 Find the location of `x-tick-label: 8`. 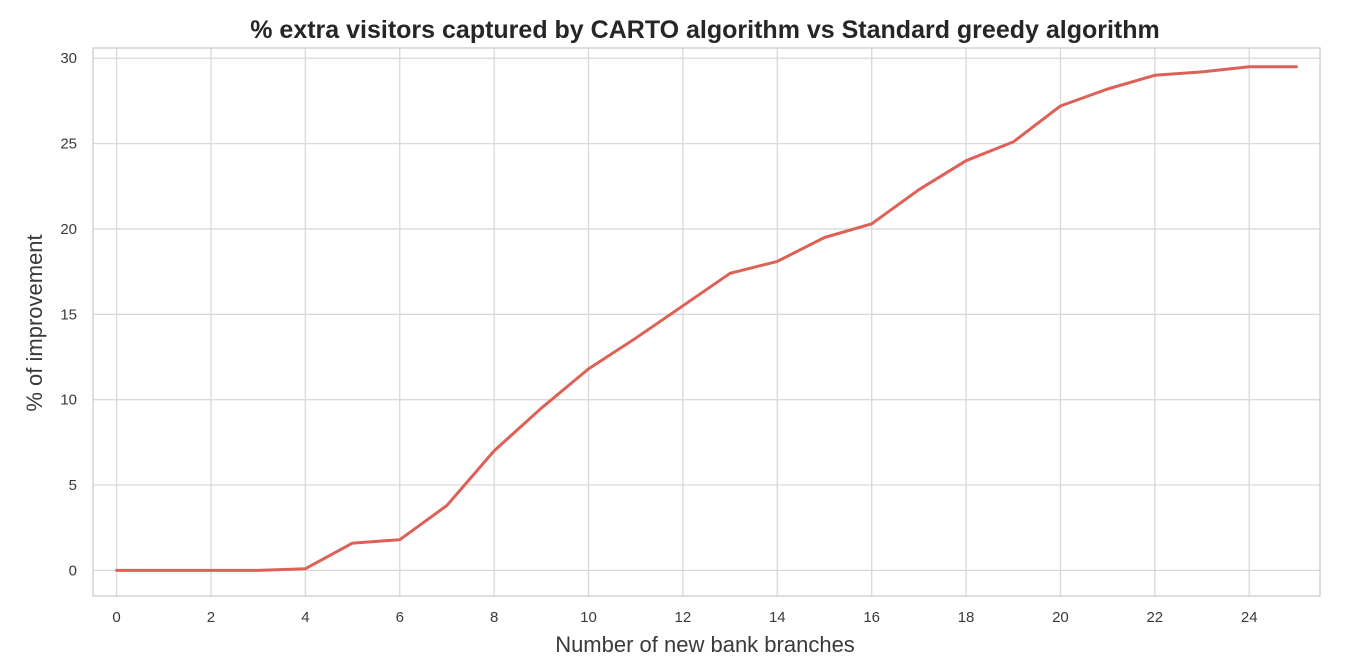

x-tick-label: 8 is located at coordinates (494, 617).